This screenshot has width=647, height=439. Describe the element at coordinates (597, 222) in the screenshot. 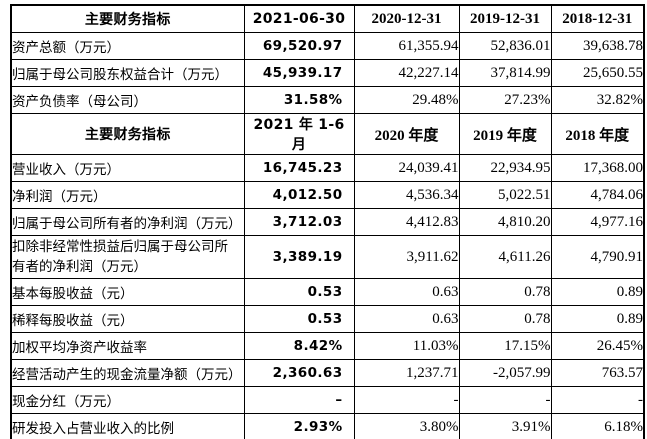

I see `value-cell: 4,977.16` at that location.